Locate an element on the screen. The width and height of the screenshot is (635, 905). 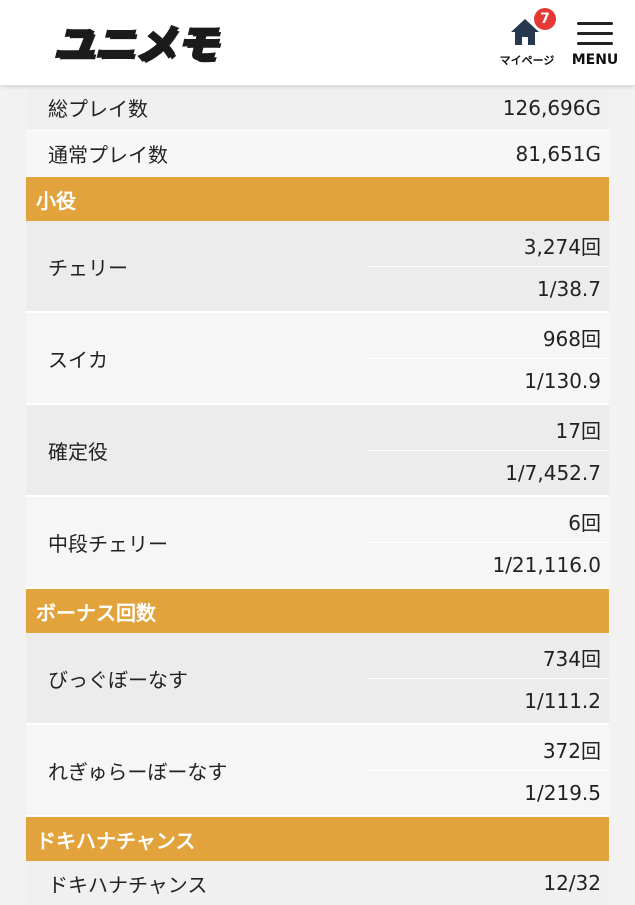
row-count: 3,274回 is located at coordinates (562, 247).